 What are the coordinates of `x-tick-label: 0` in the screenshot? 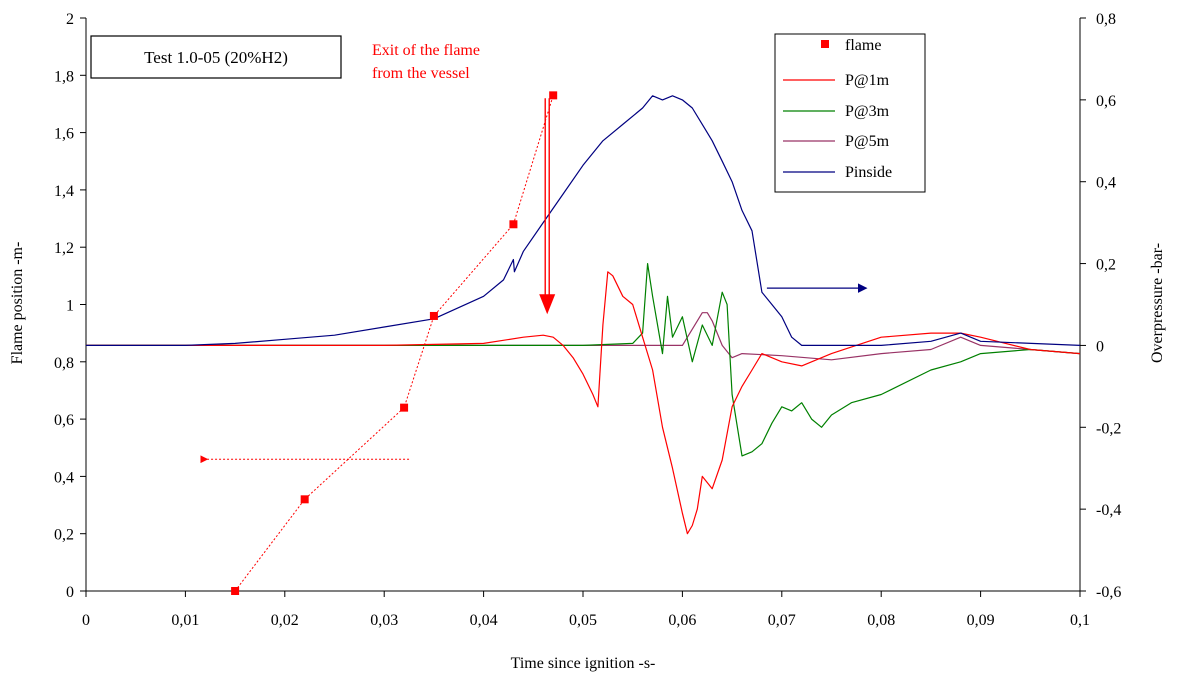 It's located at (86, 620).